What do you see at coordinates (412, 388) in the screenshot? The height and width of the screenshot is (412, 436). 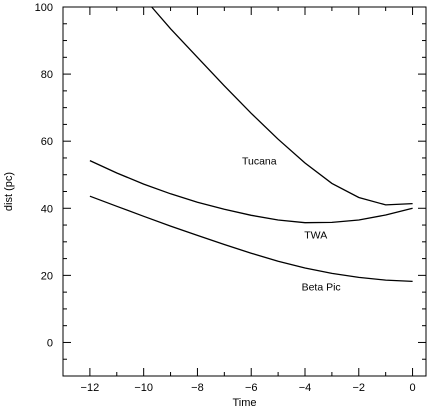 I see `x-tick-label: 0` at bounding box center [412, 388].